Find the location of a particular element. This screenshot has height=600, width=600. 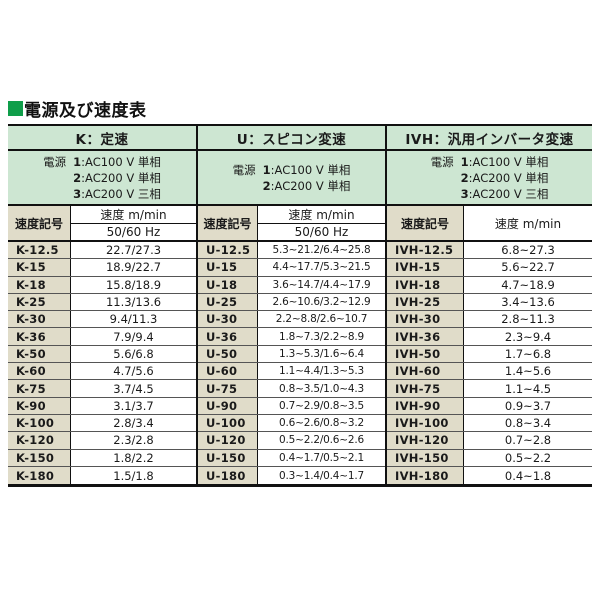

speed-symbol-cell: IVH-36 is located at coordinates (425, 336).